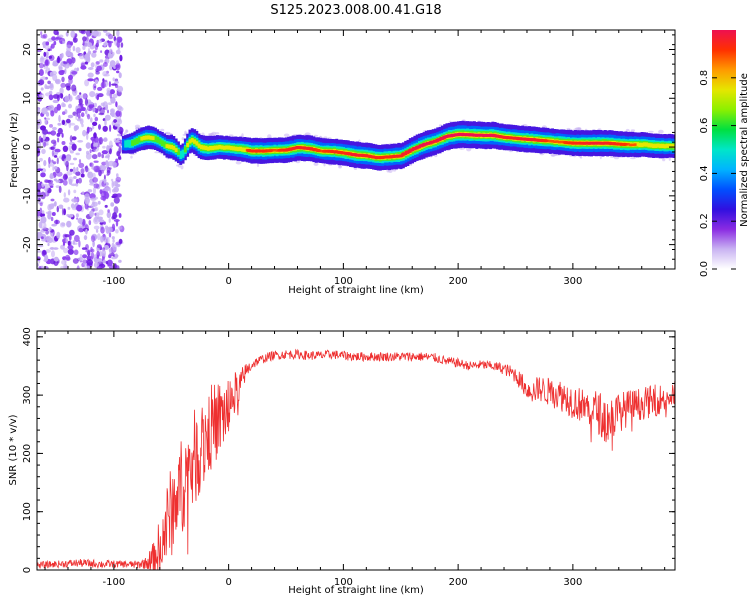  Describe the element at coordinates (545, 141) in the screenshot. I see `ridge-peak` at that location.